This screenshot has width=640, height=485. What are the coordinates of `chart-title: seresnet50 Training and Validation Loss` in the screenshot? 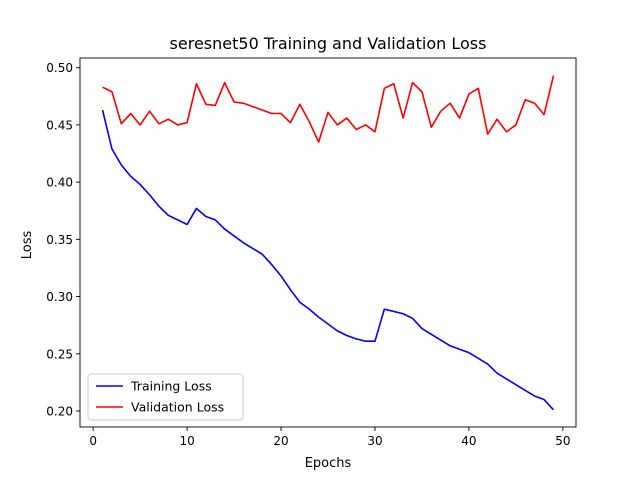 It's located at (328, 43).